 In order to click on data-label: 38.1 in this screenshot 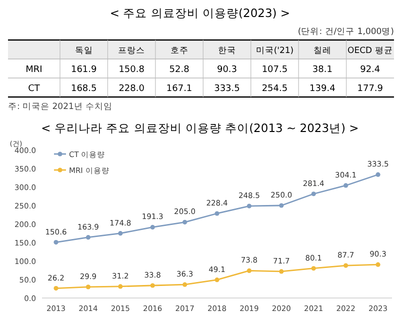, I will do `click(322, 70)`.